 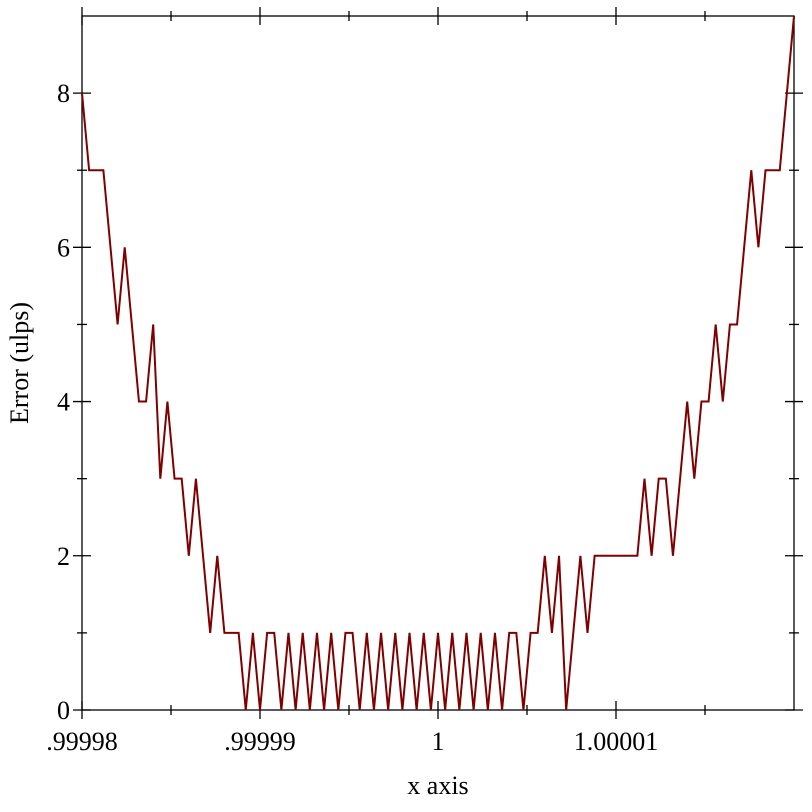 I want to click on x-tick-label: .99999, so click(x=260, y=741).